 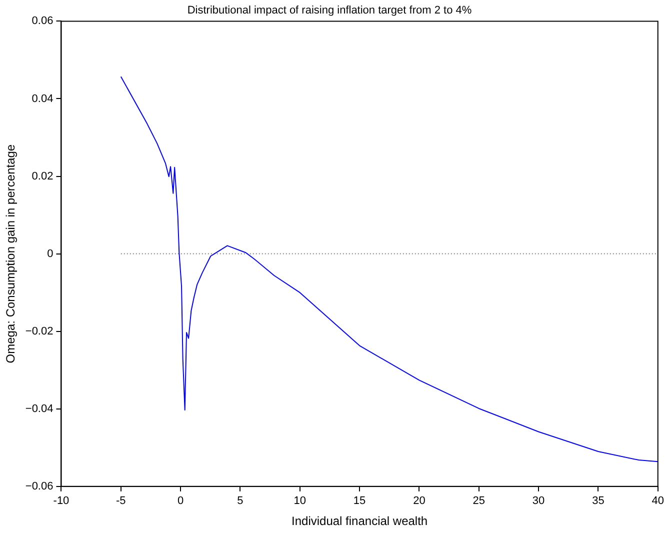 I want to click on y-tick-label: −0.06, so click(x=39, y=486).